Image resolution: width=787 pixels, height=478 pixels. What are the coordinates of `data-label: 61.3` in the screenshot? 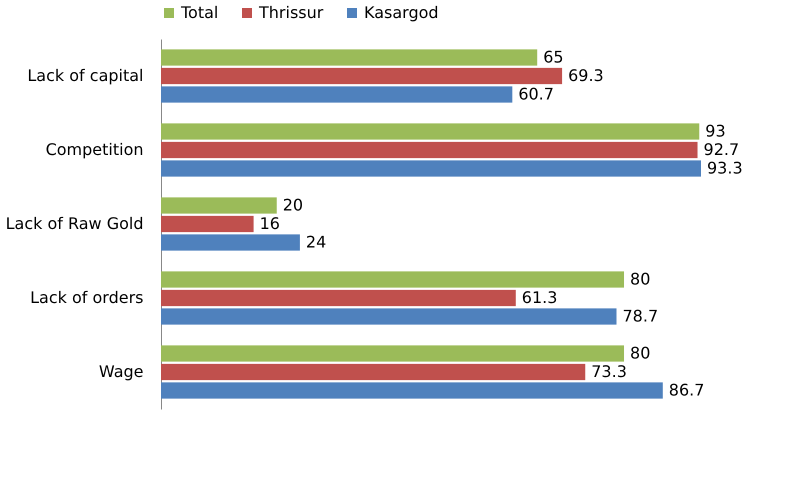 It's located at (540, 297).